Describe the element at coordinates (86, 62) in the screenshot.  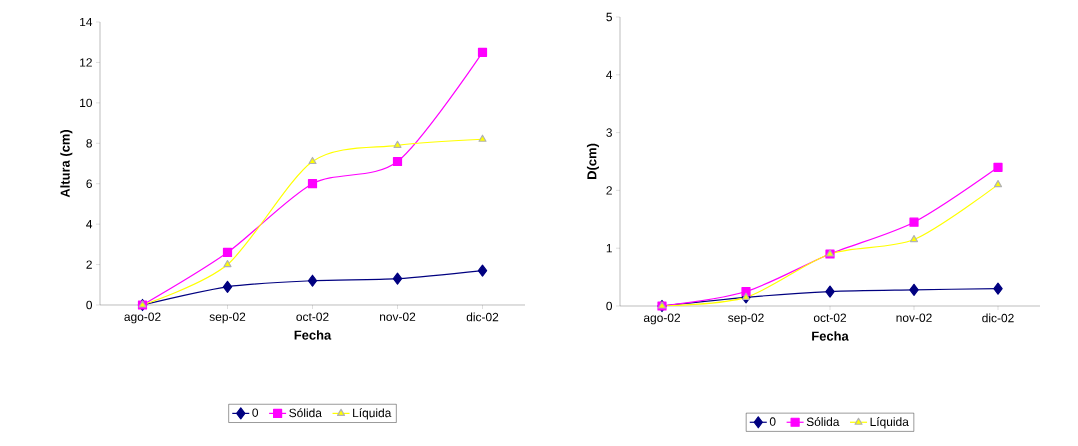
I see `y-tick-label: 12` at that location.